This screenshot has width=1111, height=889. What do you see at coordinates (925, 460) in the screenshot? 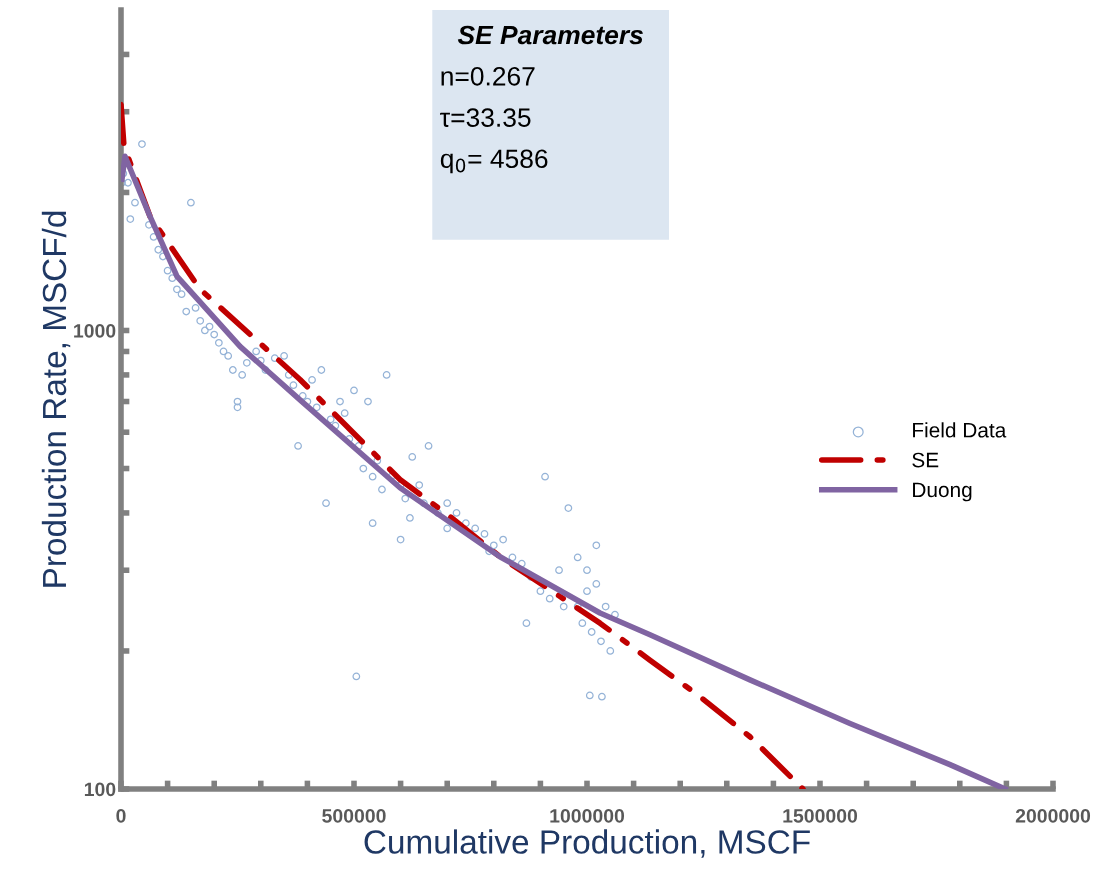
I see `legend-label: SE` at bounding box center [925, 460].